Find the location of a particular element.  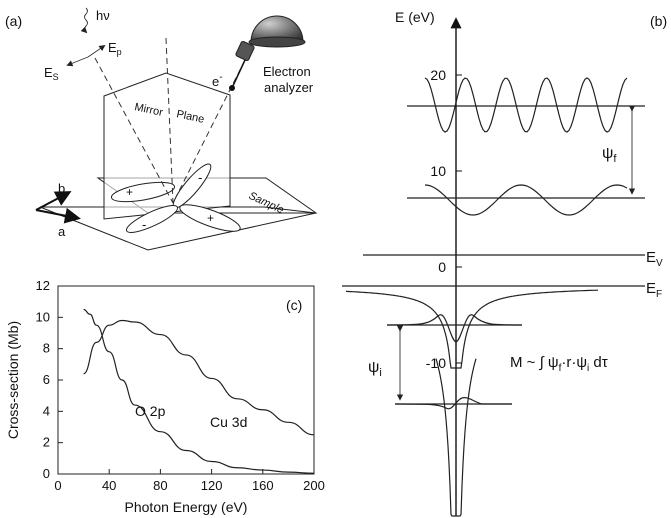

ep-arrow is located at coordinates (96, 51).